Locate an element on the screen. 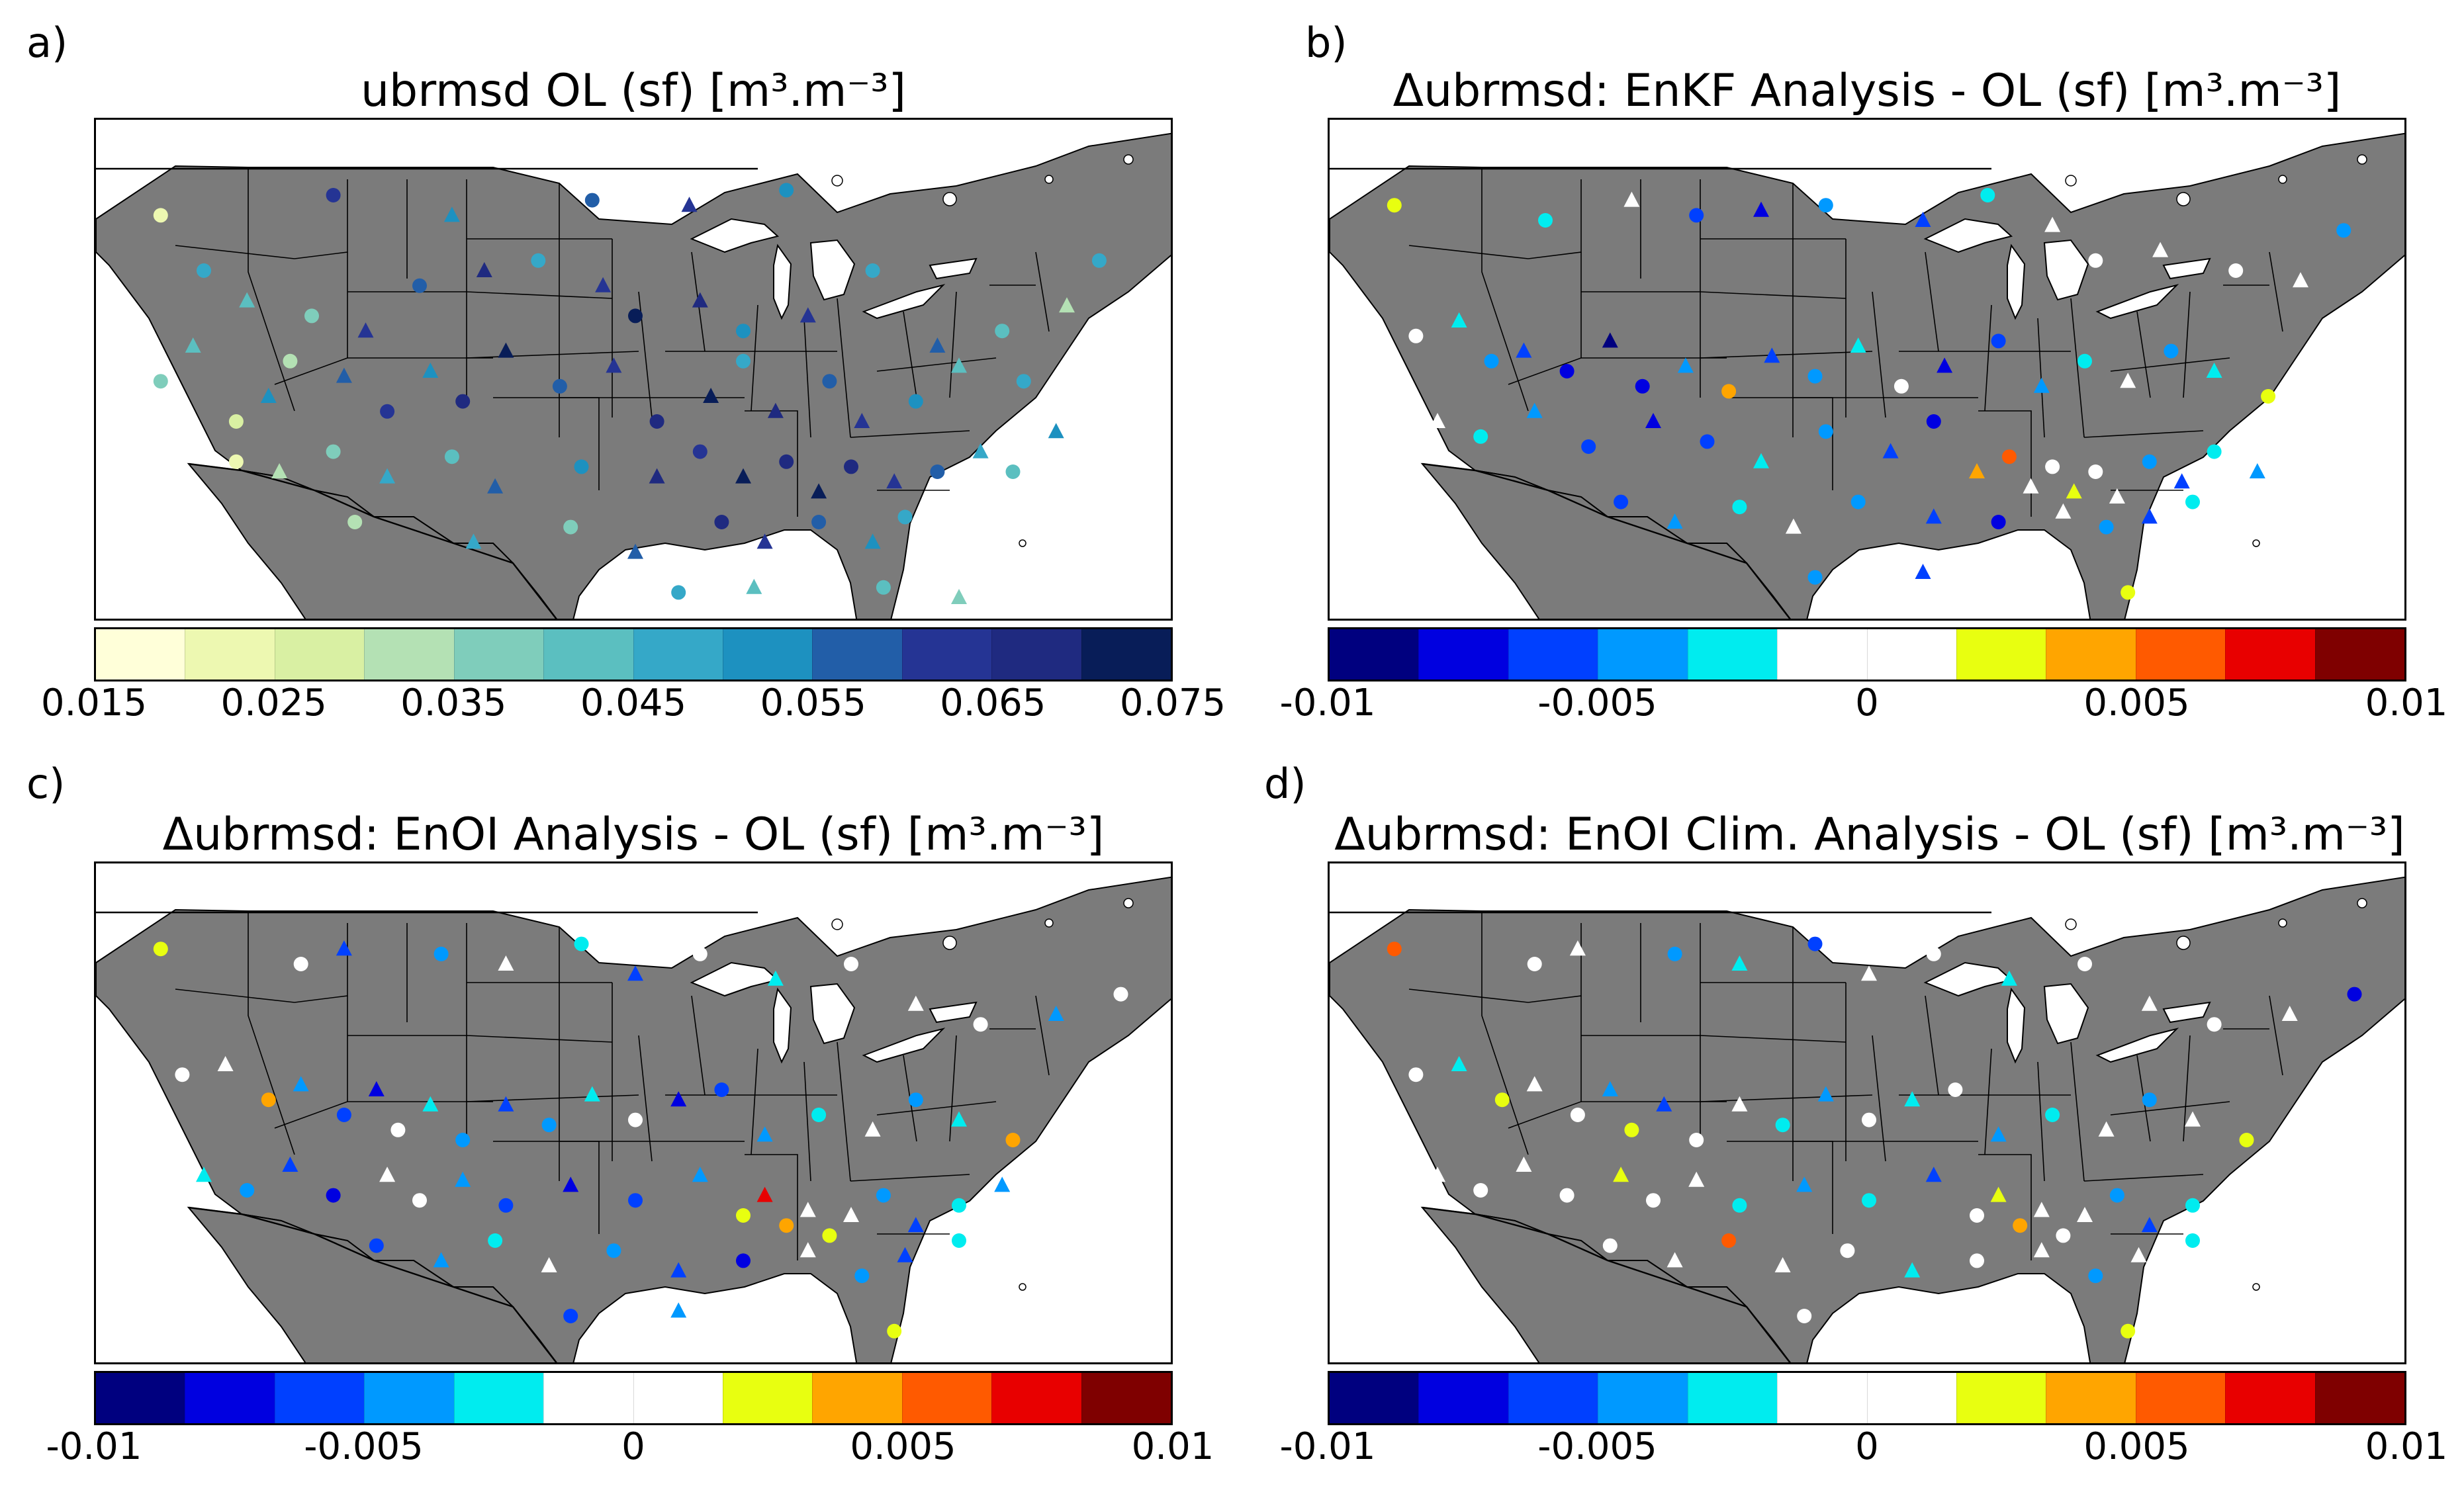 The height and width of the screenshot is (1496, 2464). panel-a-title: ubrmsd OL (sf) [m³.m⁻³] is located at coordinates (634, 91).